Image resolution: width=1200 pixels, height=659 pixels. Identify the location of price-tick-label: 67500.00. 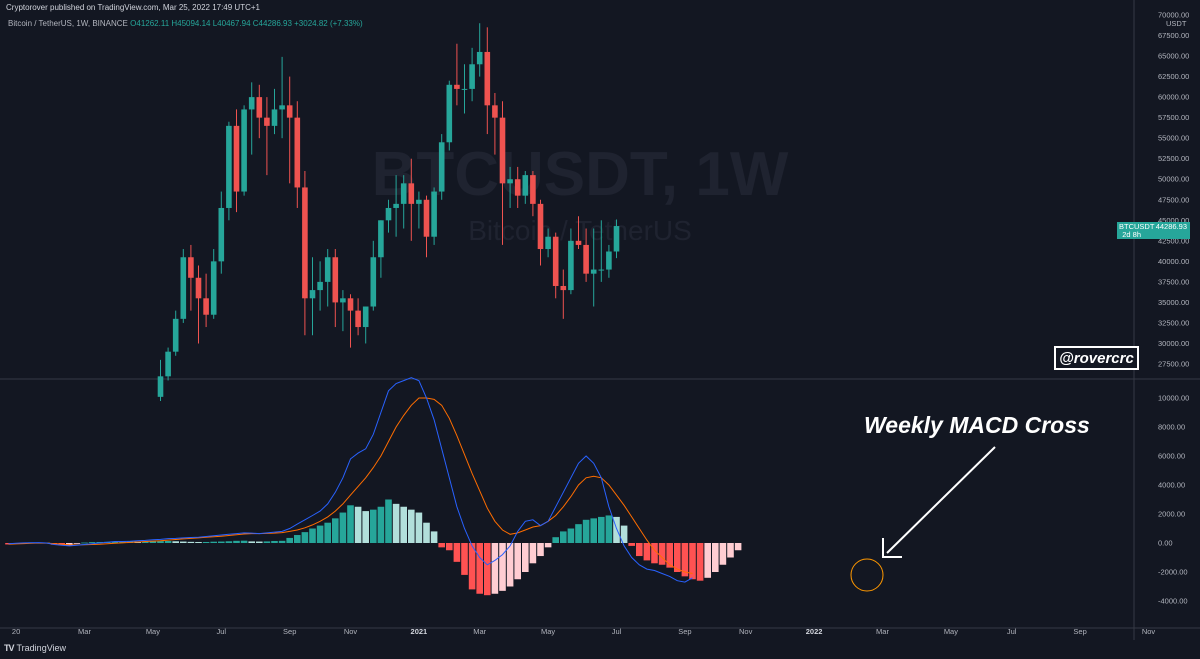
(1173, 35).